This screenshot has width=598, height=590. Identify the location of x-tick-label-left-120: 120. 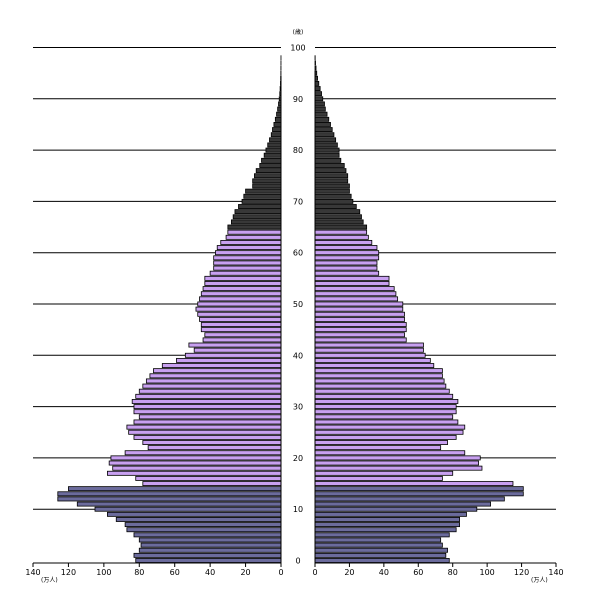
(68, 572).